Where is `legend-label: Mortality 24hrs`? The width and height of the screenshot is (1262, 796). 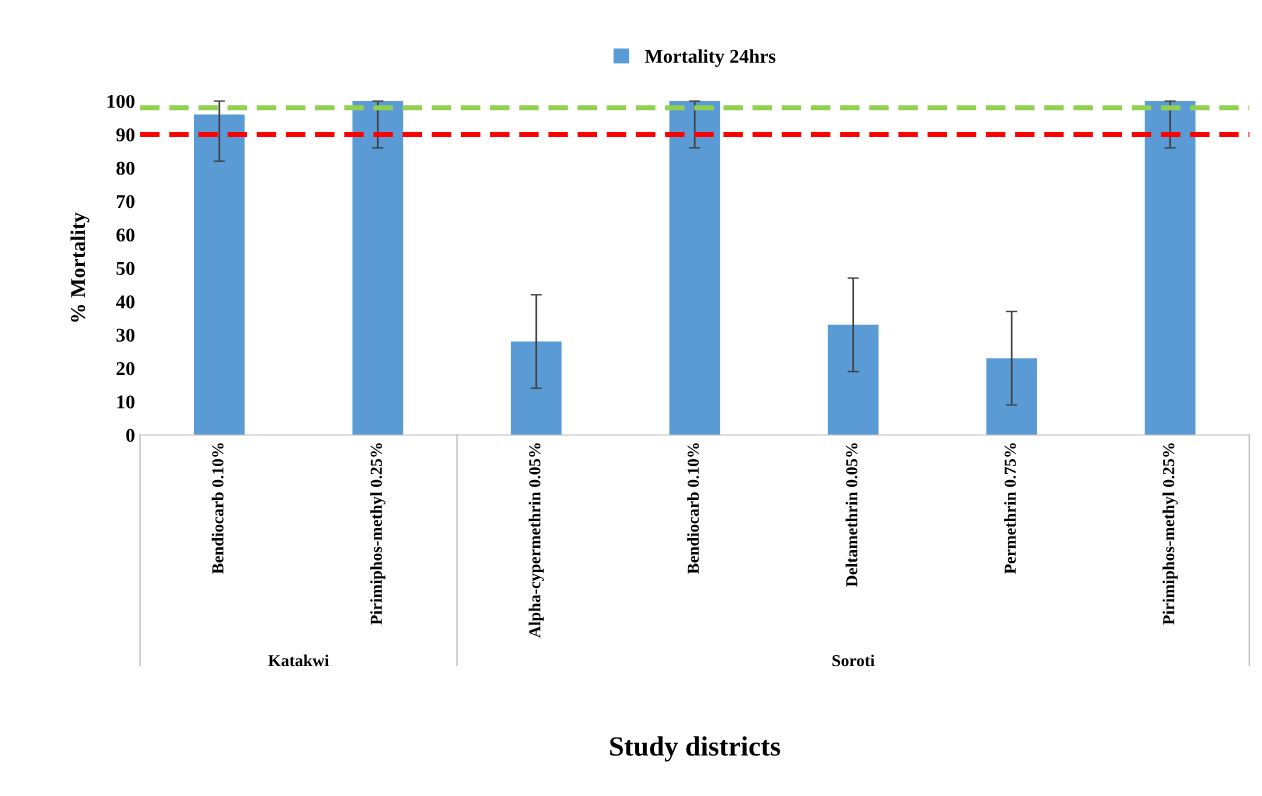 legend-label: Mortality 24hrs is located at coordinates (710, 58).